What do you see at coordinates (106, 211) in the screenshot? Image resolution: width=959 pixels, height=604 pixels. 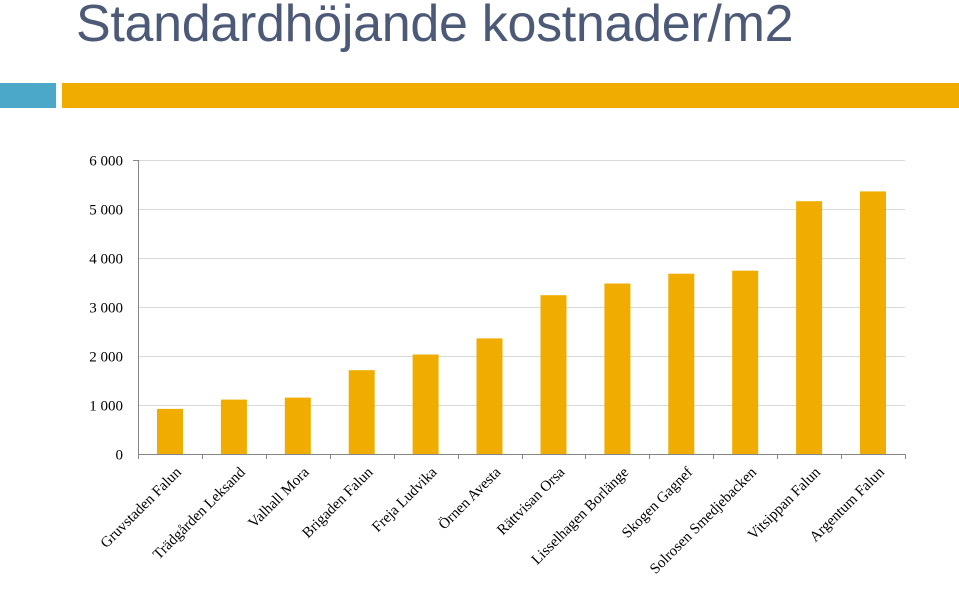 I see `y-tick-label: 5 000` at bounding box center [106, 211].